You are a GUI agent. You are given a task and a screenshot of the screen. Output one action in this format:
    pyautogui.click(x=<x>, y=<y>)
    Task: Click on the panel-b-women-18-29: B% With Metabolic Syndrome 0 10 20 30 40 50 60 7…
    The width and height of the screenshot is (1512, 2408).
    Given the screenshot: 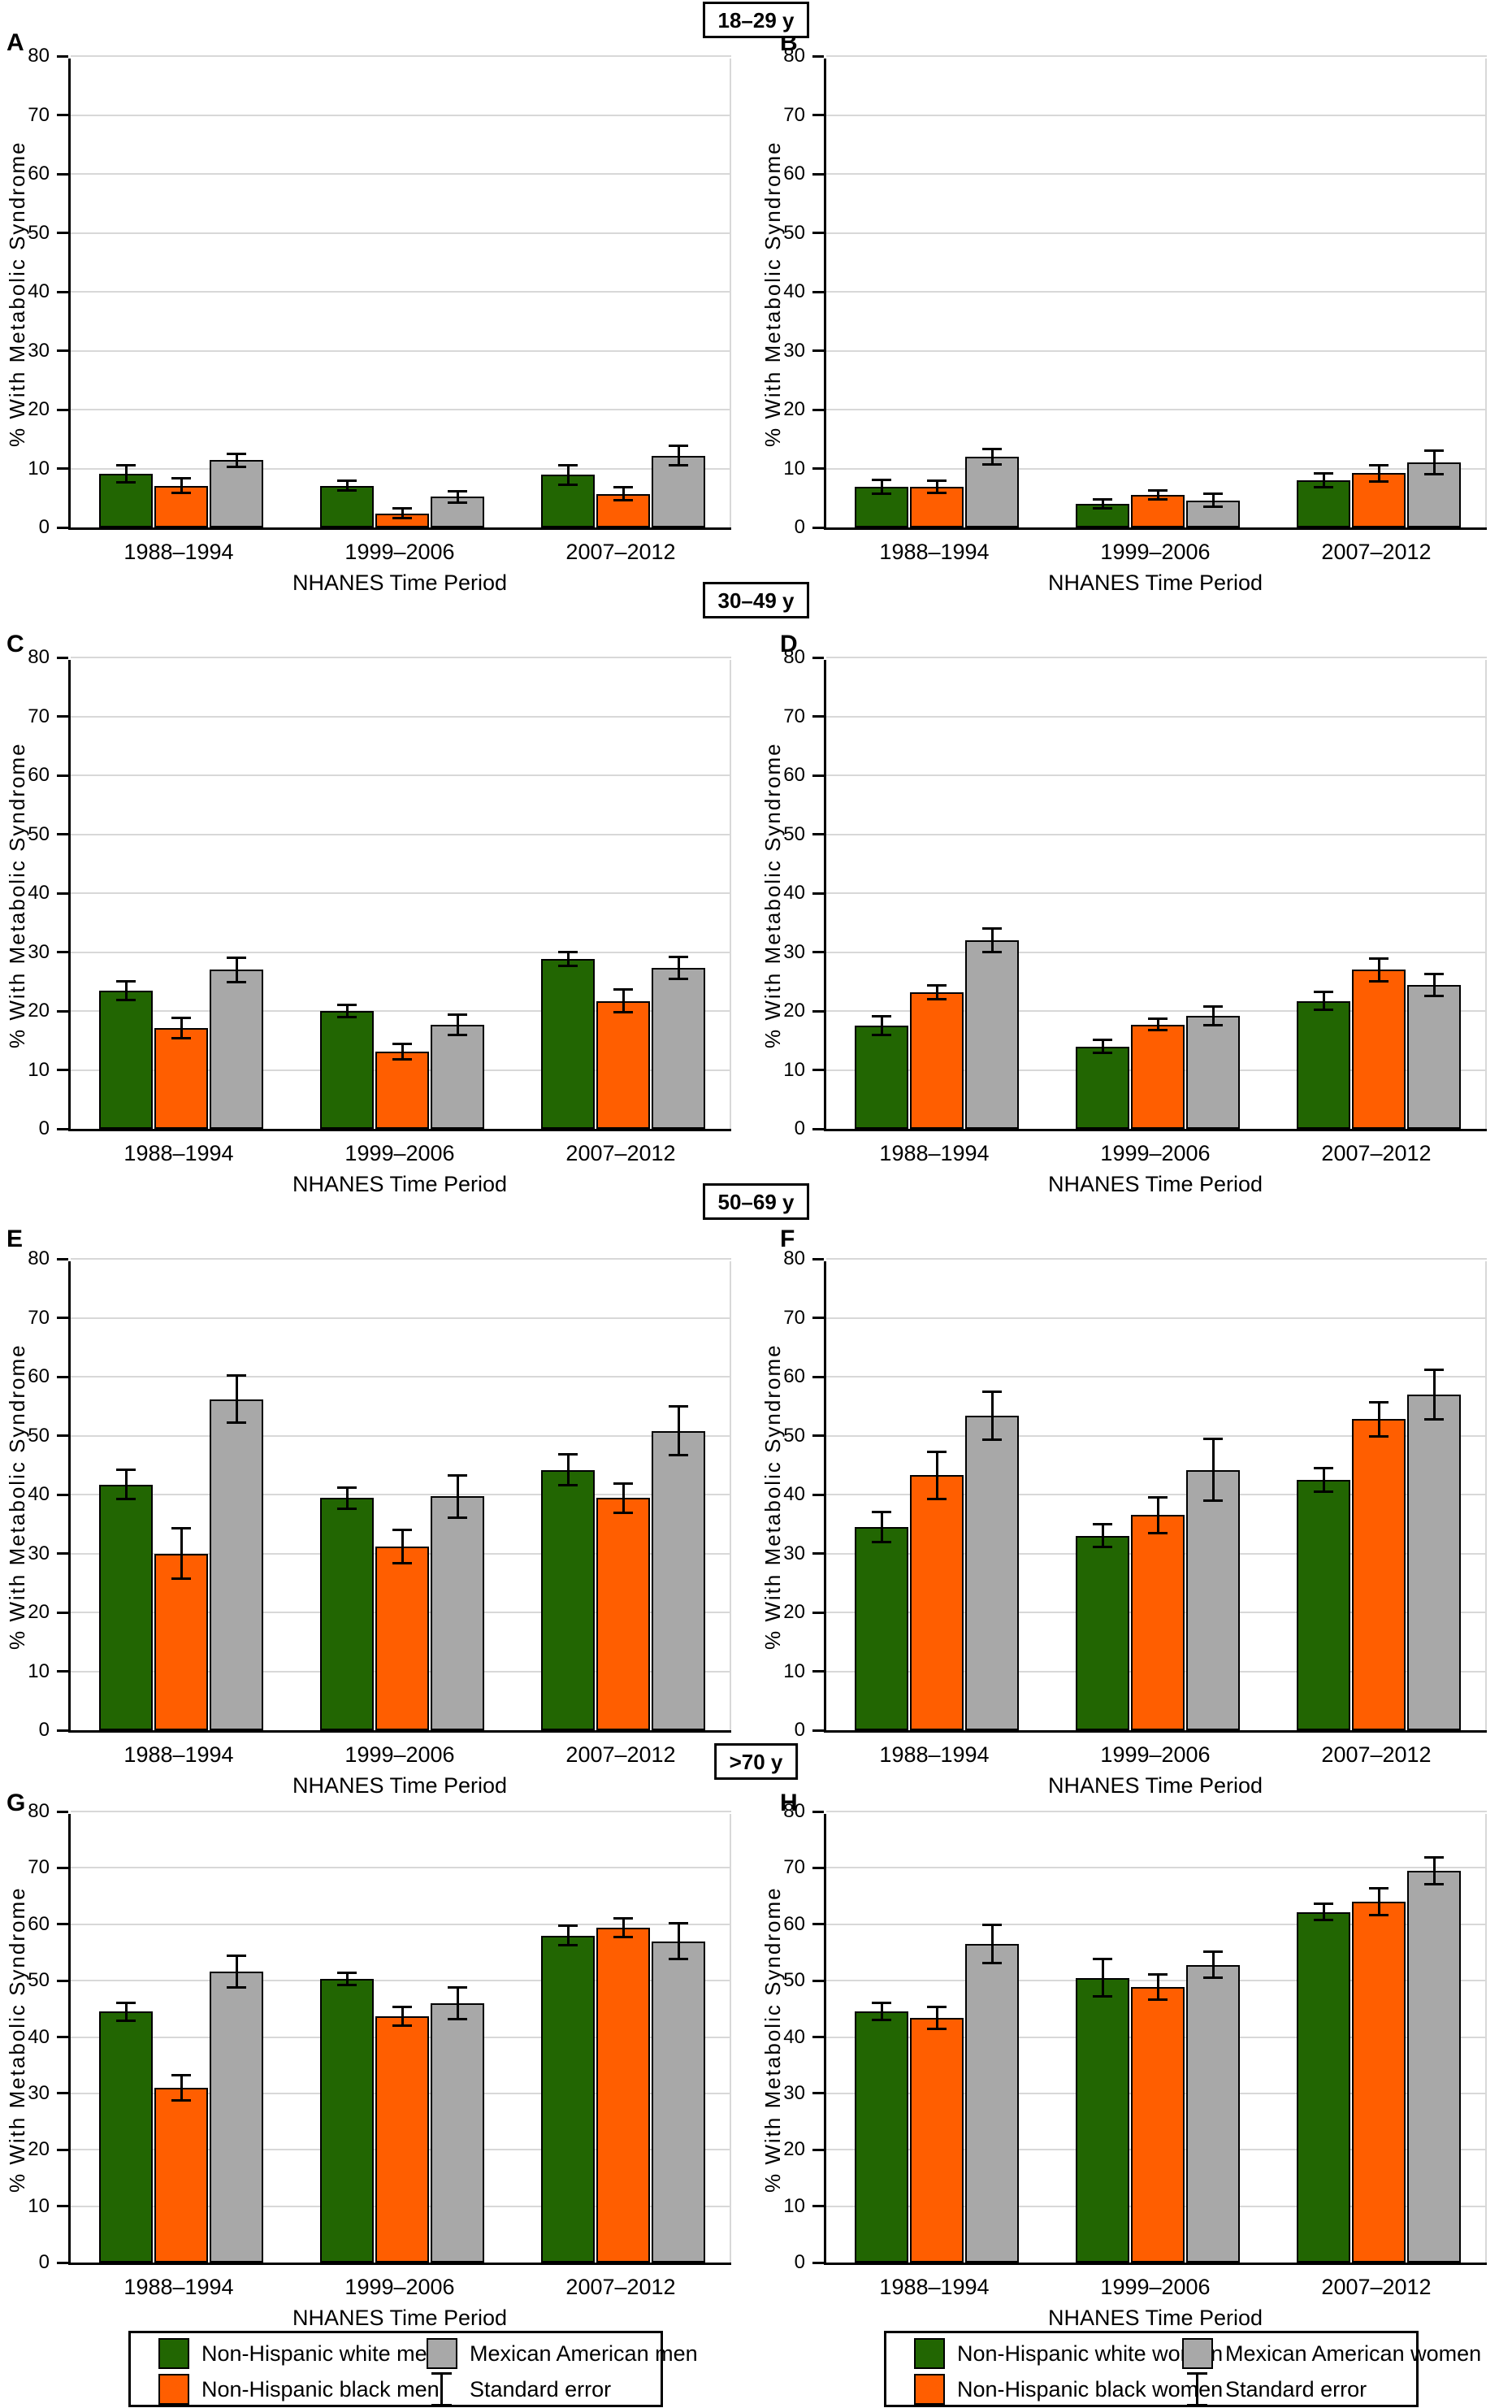 What is the action you would take?
    pyautogui.click(x=1134, y=300)
    